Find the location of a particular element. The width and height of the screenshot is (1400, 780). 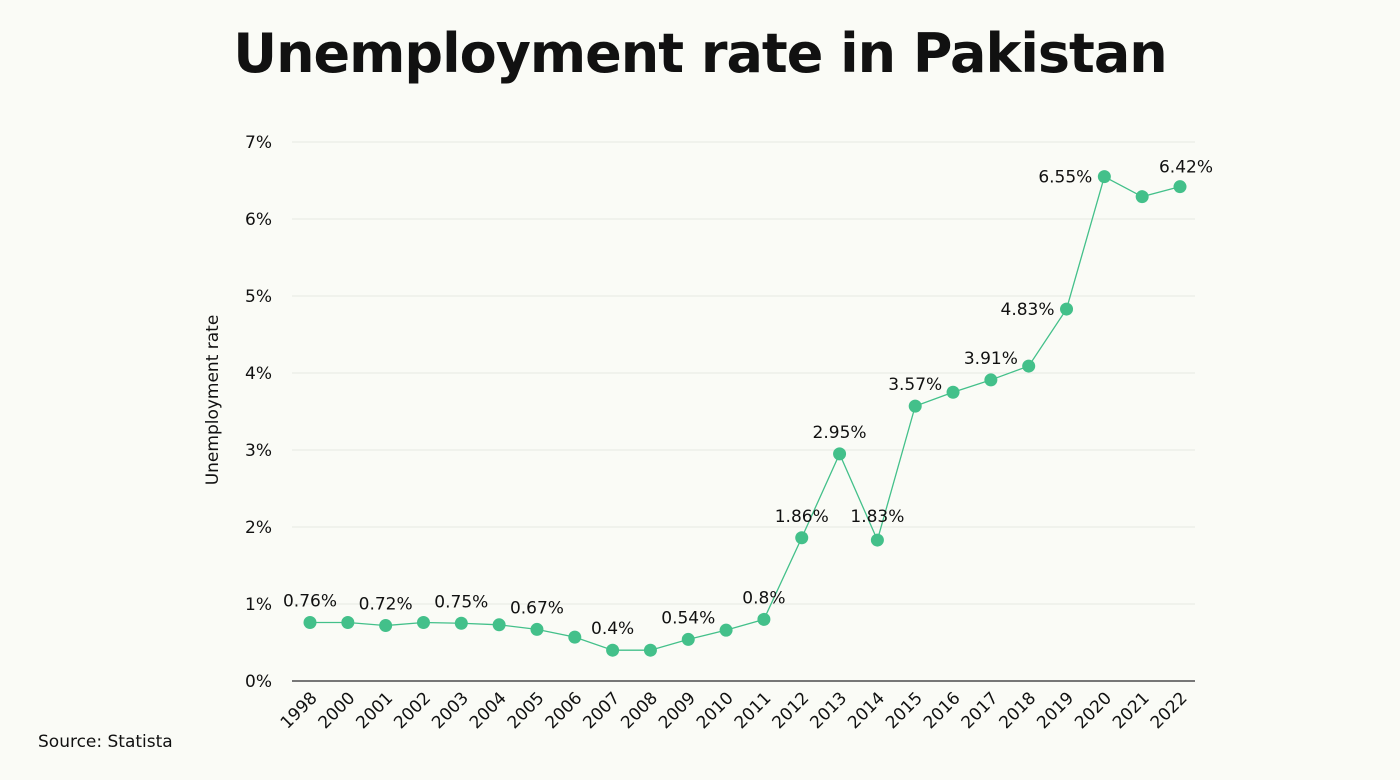

data-label: 0.76% is located at coordinates (310, 601).